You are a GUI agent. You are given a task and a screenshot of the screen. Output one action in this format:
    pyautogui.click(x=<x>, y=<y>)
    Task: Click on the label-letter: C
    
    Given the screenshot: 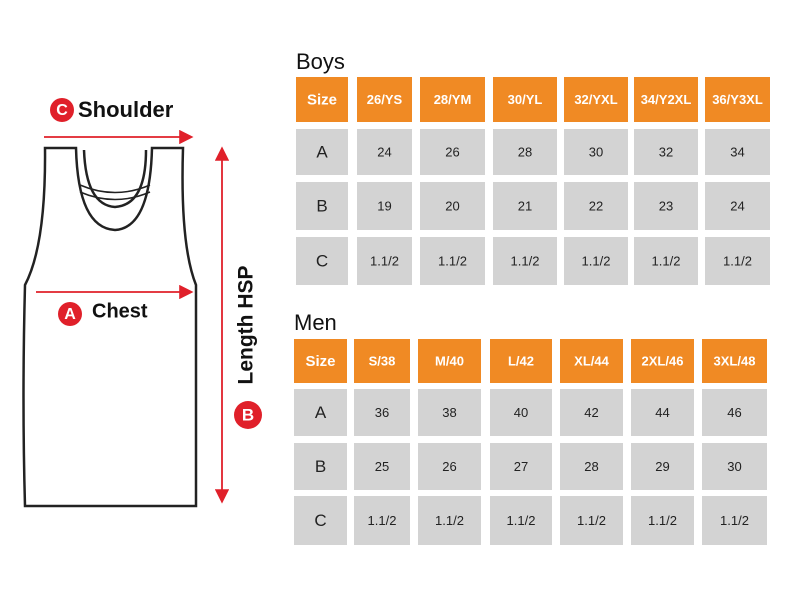 What is the action you would take?
    pyautogui.click(x=62, y=110)
    